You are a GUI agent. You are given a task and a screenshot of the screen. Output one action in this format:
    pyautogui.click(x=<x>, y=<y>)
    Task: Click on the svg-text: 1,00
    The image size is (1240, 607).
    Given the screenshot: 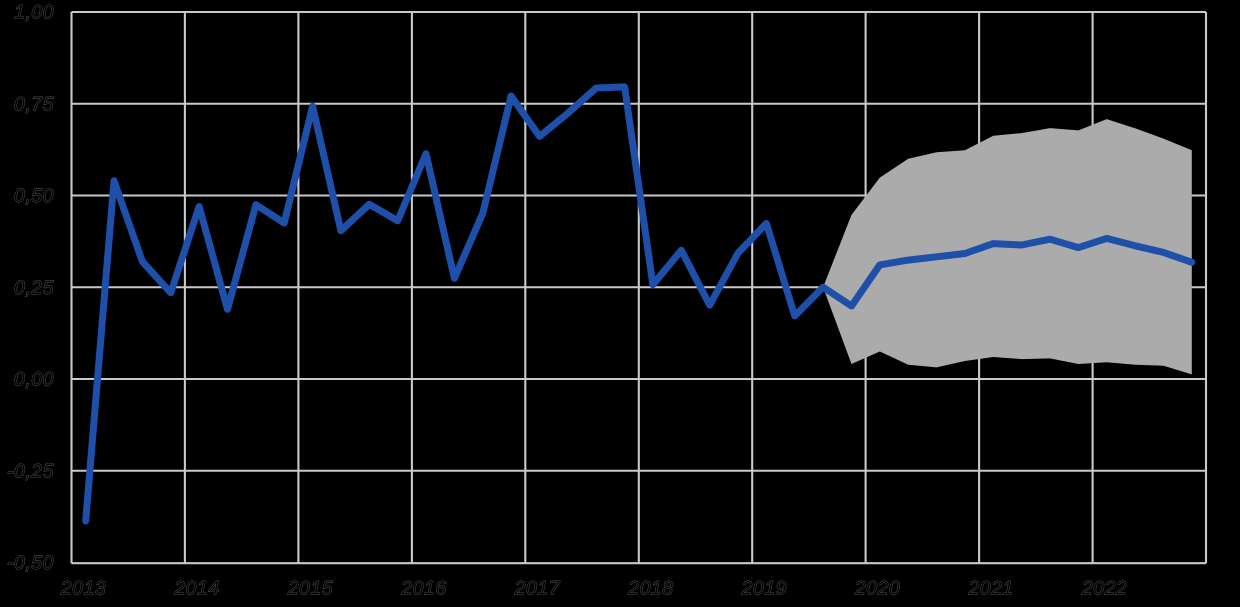 What is the action you would take?
    pyautogui.click(x=34, y=13)
    